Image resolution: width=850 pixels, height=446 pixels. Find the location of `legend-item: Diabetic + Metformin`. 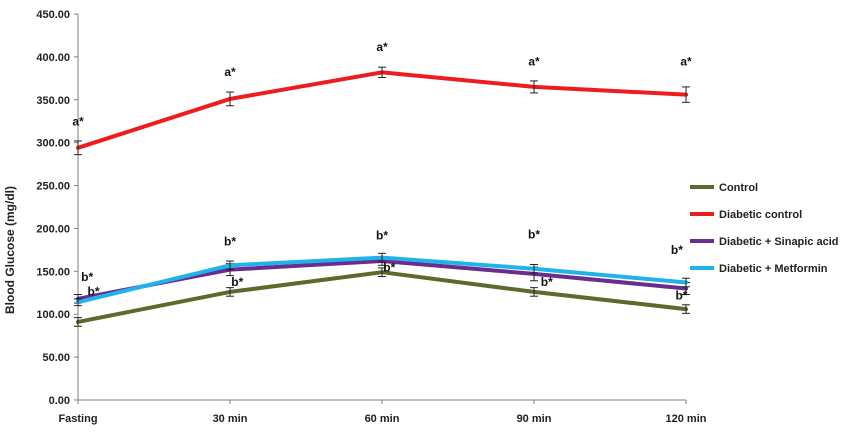

legend-item: Diabetic + Metformin is located at coordinates (759, 269).